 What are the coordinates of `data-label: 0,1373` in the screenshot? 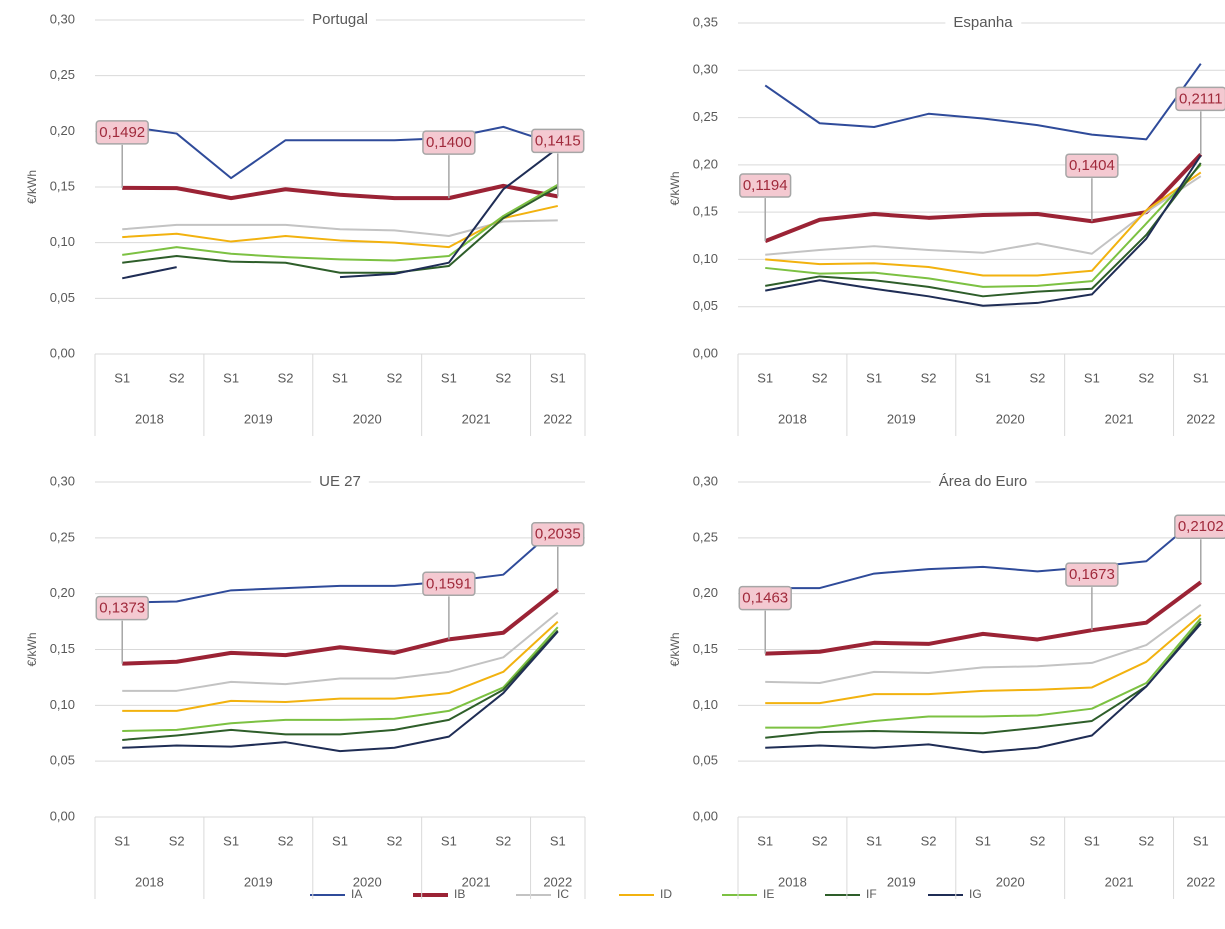 It's located at (122, 608).